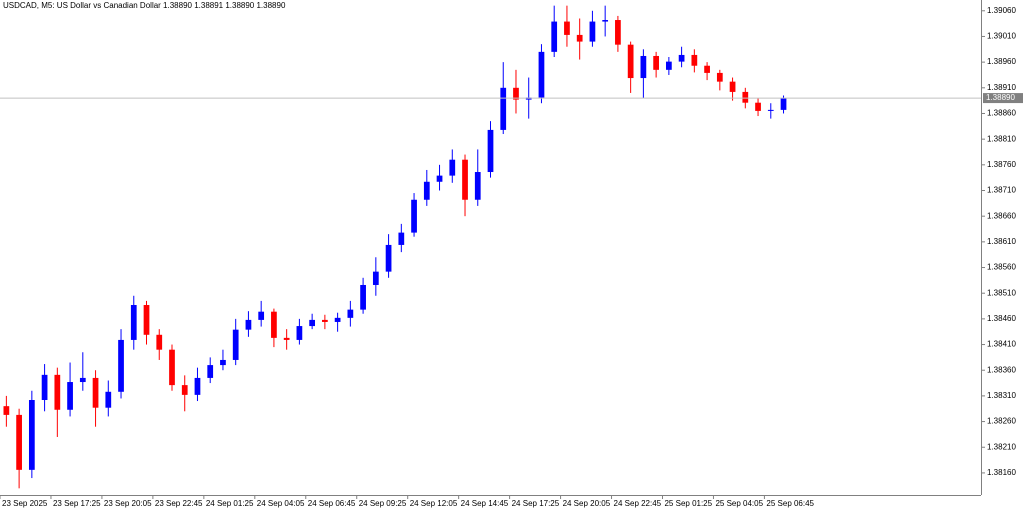  I want to click on x-tick-label: 24 Sep 14:45, so click(485, 503).